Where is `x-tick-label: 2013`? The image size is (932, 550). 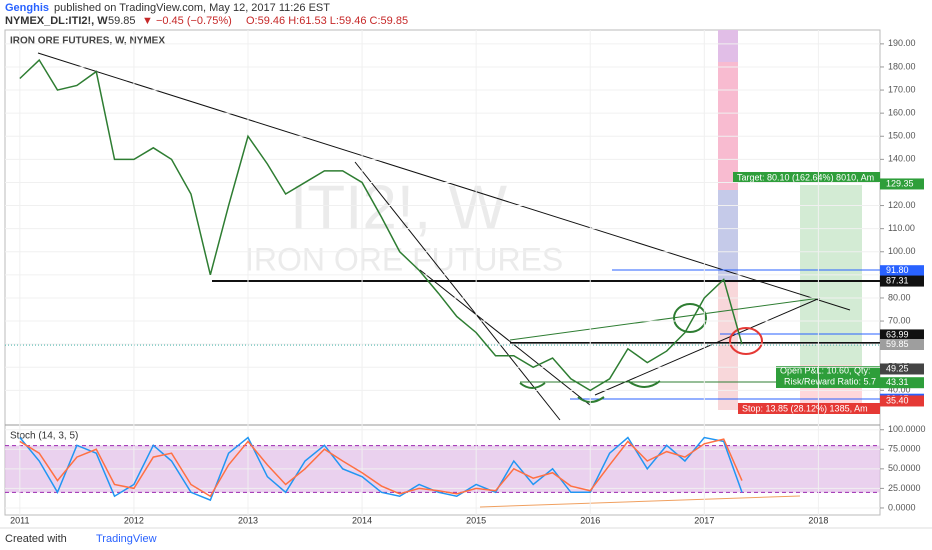 x-tick-label: 2013 is located at coordinates (248, 520).